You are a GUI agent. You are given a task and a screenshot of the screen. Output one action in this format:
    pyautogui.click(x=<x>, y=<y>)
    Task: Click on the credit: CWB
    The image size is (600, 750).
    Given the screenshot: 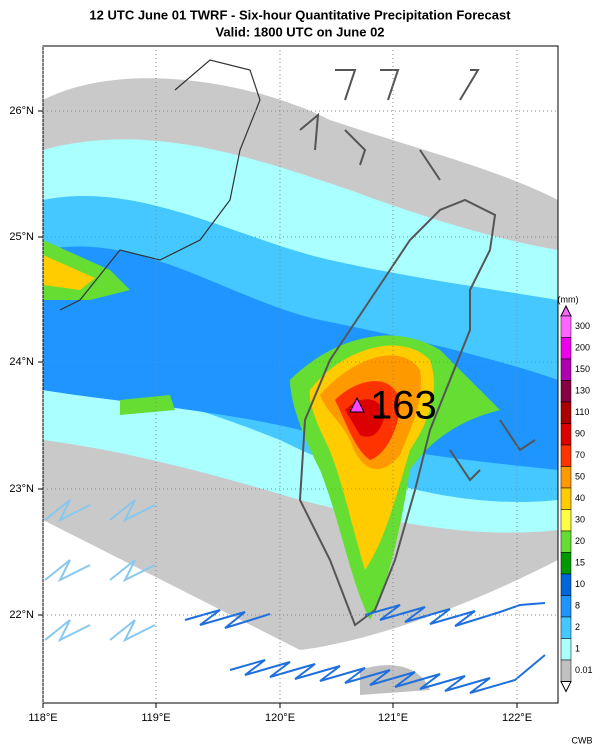 What is the action you would take?
    pyautogui.click(x=582, y=740)
    